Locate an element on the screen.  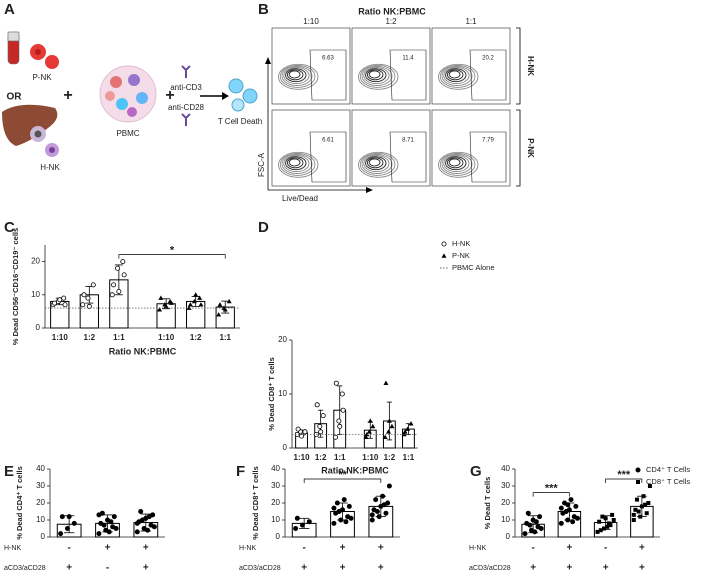
column-label: 1:1 is located at coordinates (471, 21).